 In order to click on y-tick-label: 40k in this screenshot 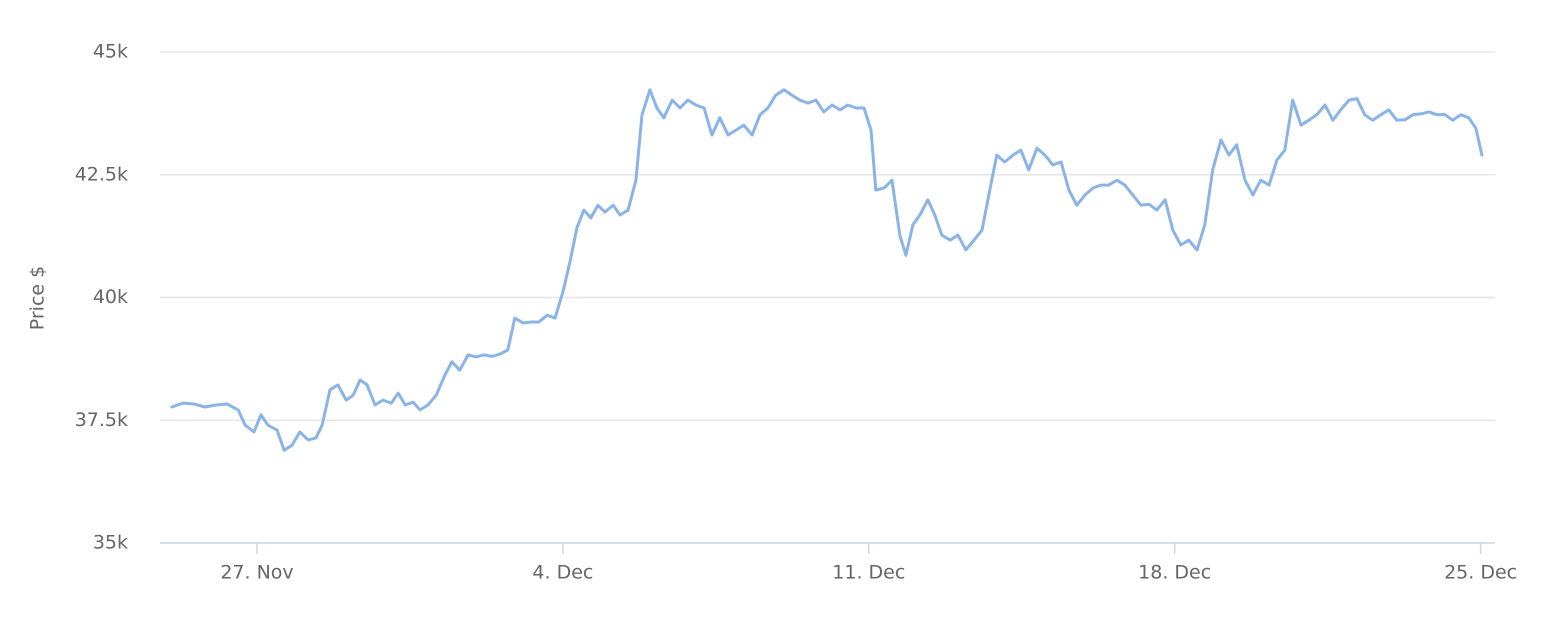, I will do `click(110, 297)`.